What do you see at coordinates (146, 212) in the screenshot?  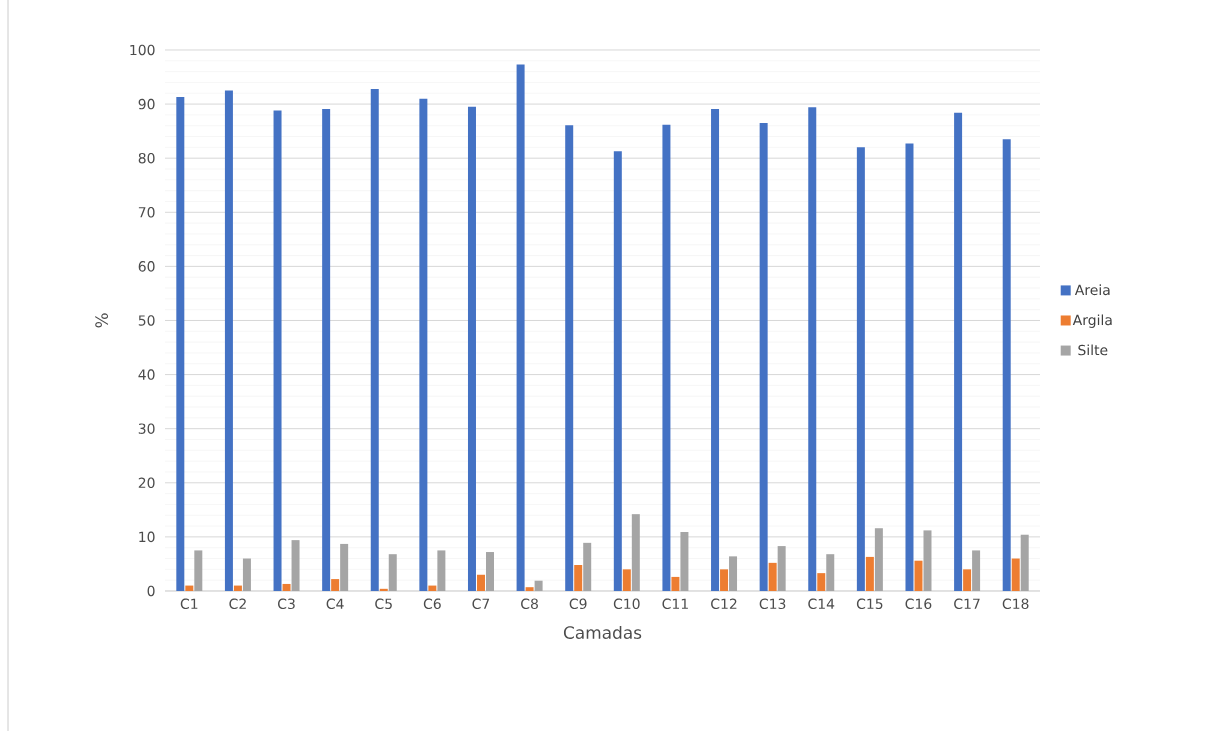 I see `y-tick-label: 70` at bounding box center [146, 212].